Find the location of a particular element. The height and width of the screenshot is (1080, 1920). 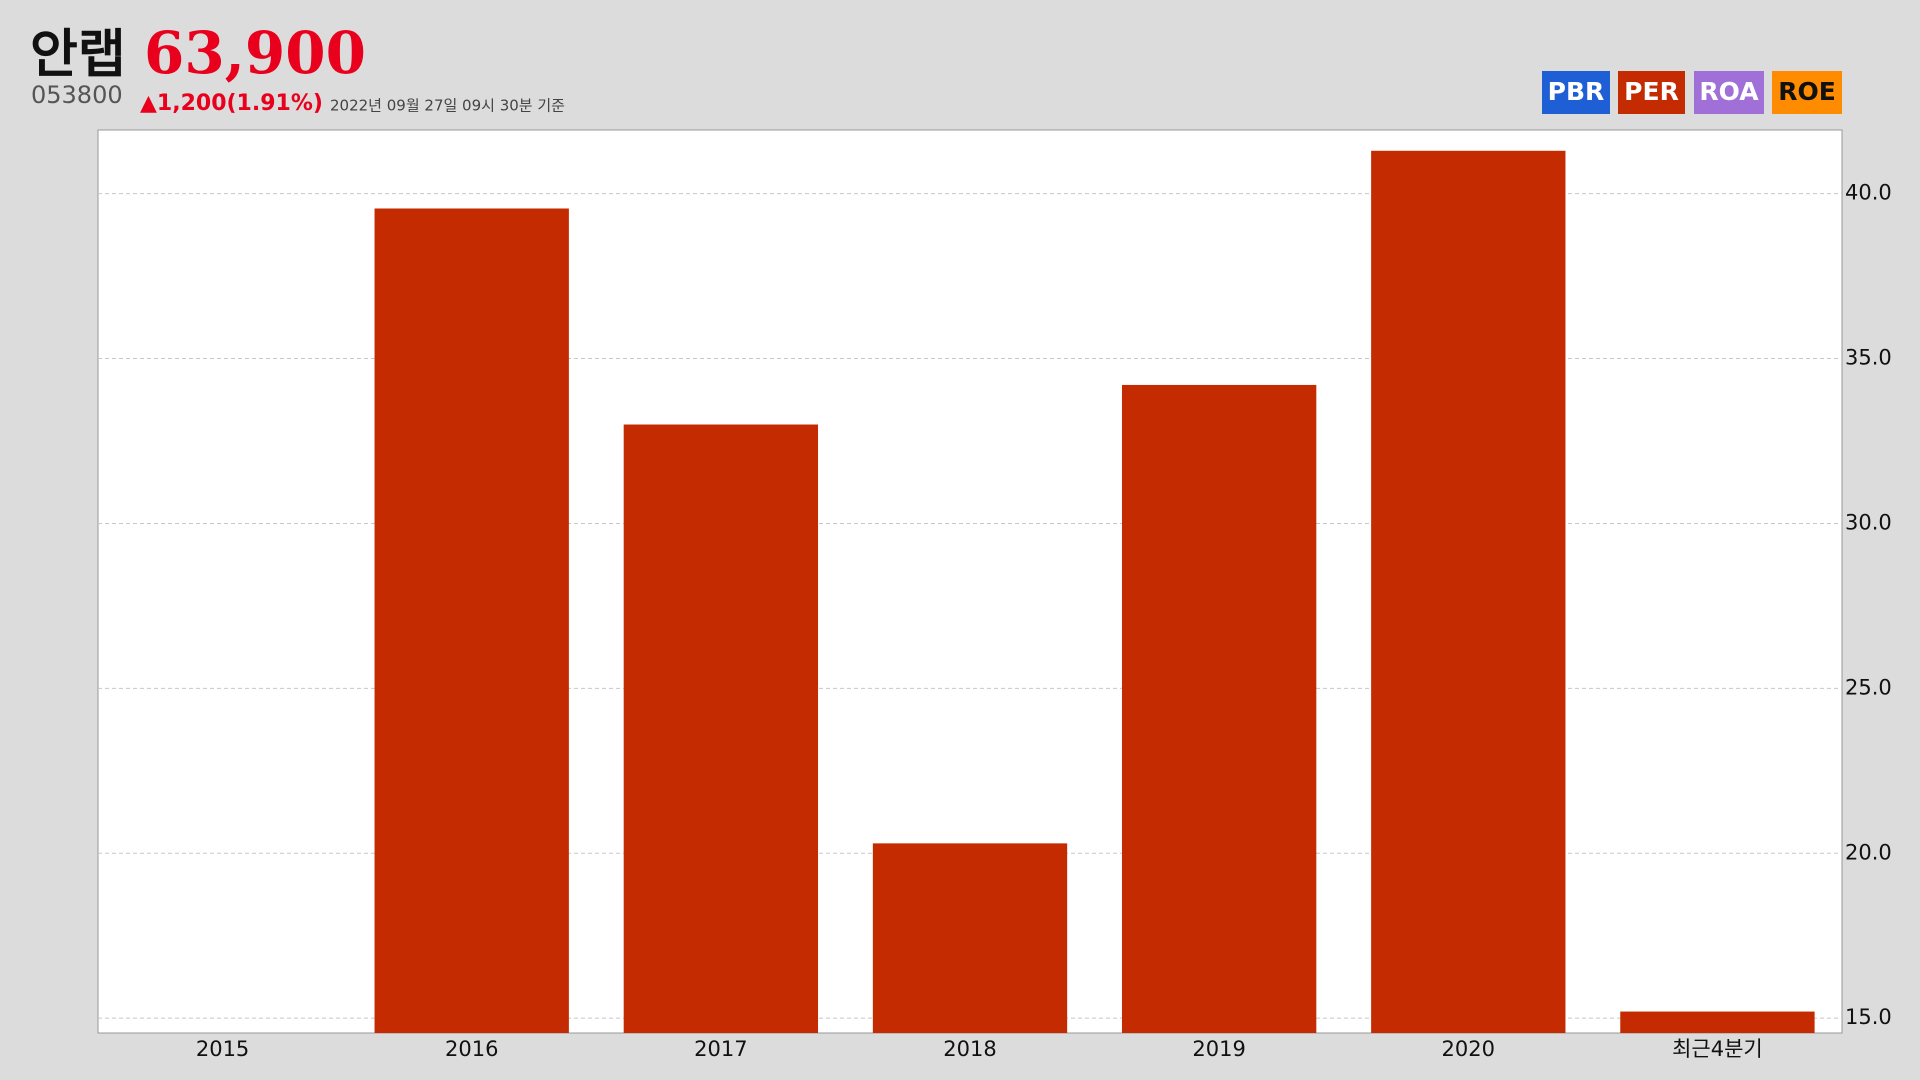

metric-button-label: ROE is located at coordinates (1807, 91).